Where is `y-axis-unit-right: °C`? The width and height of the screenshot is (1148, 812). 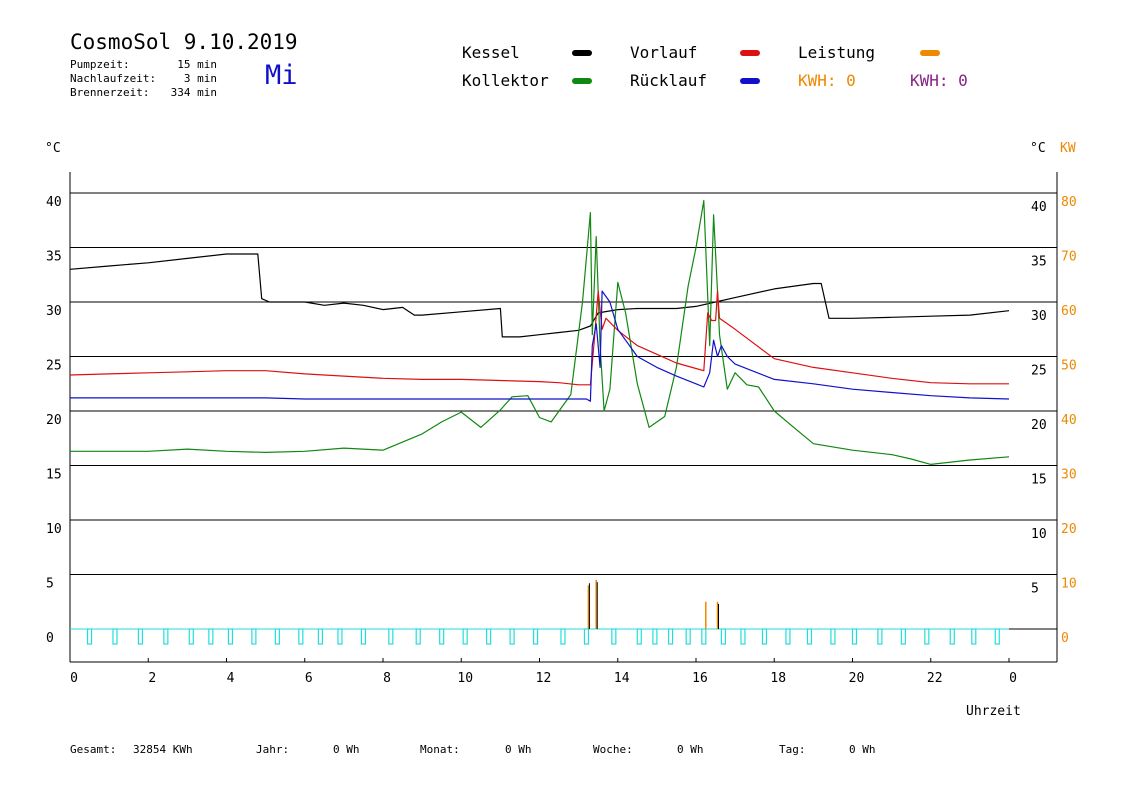
y-axis-unit-right: °C is located at coordinates (1038, 148).